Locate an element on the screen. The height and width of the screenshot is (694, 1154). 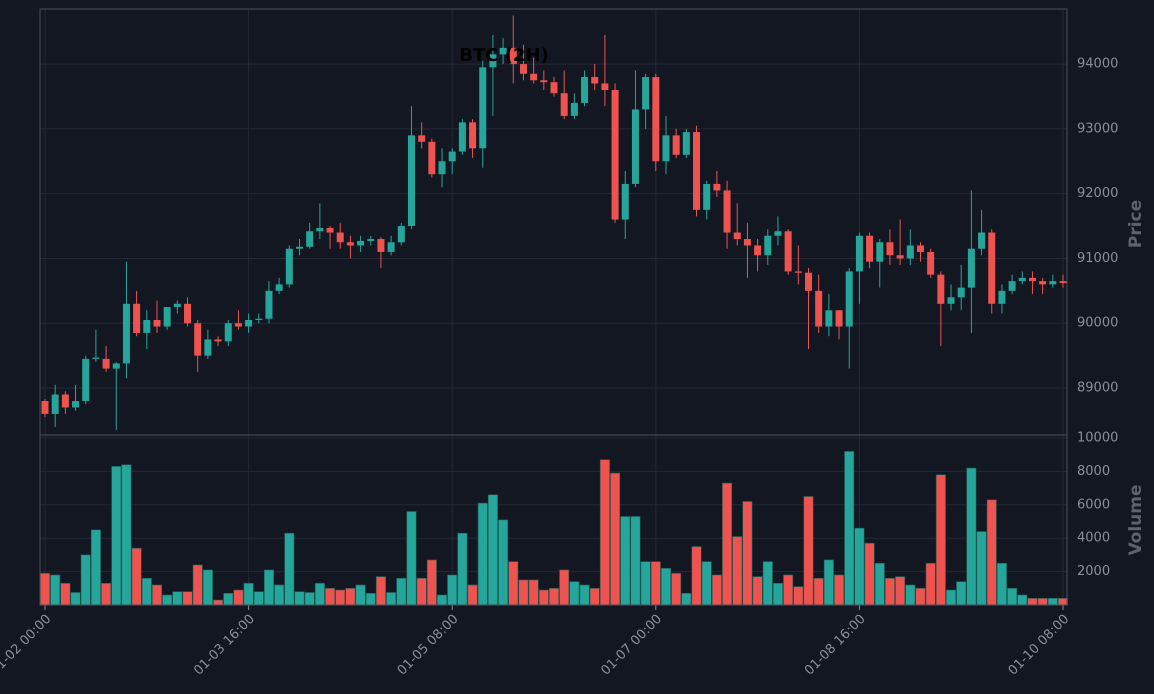
y2-axis-label: Volume is located at coordinates (1136, 519).